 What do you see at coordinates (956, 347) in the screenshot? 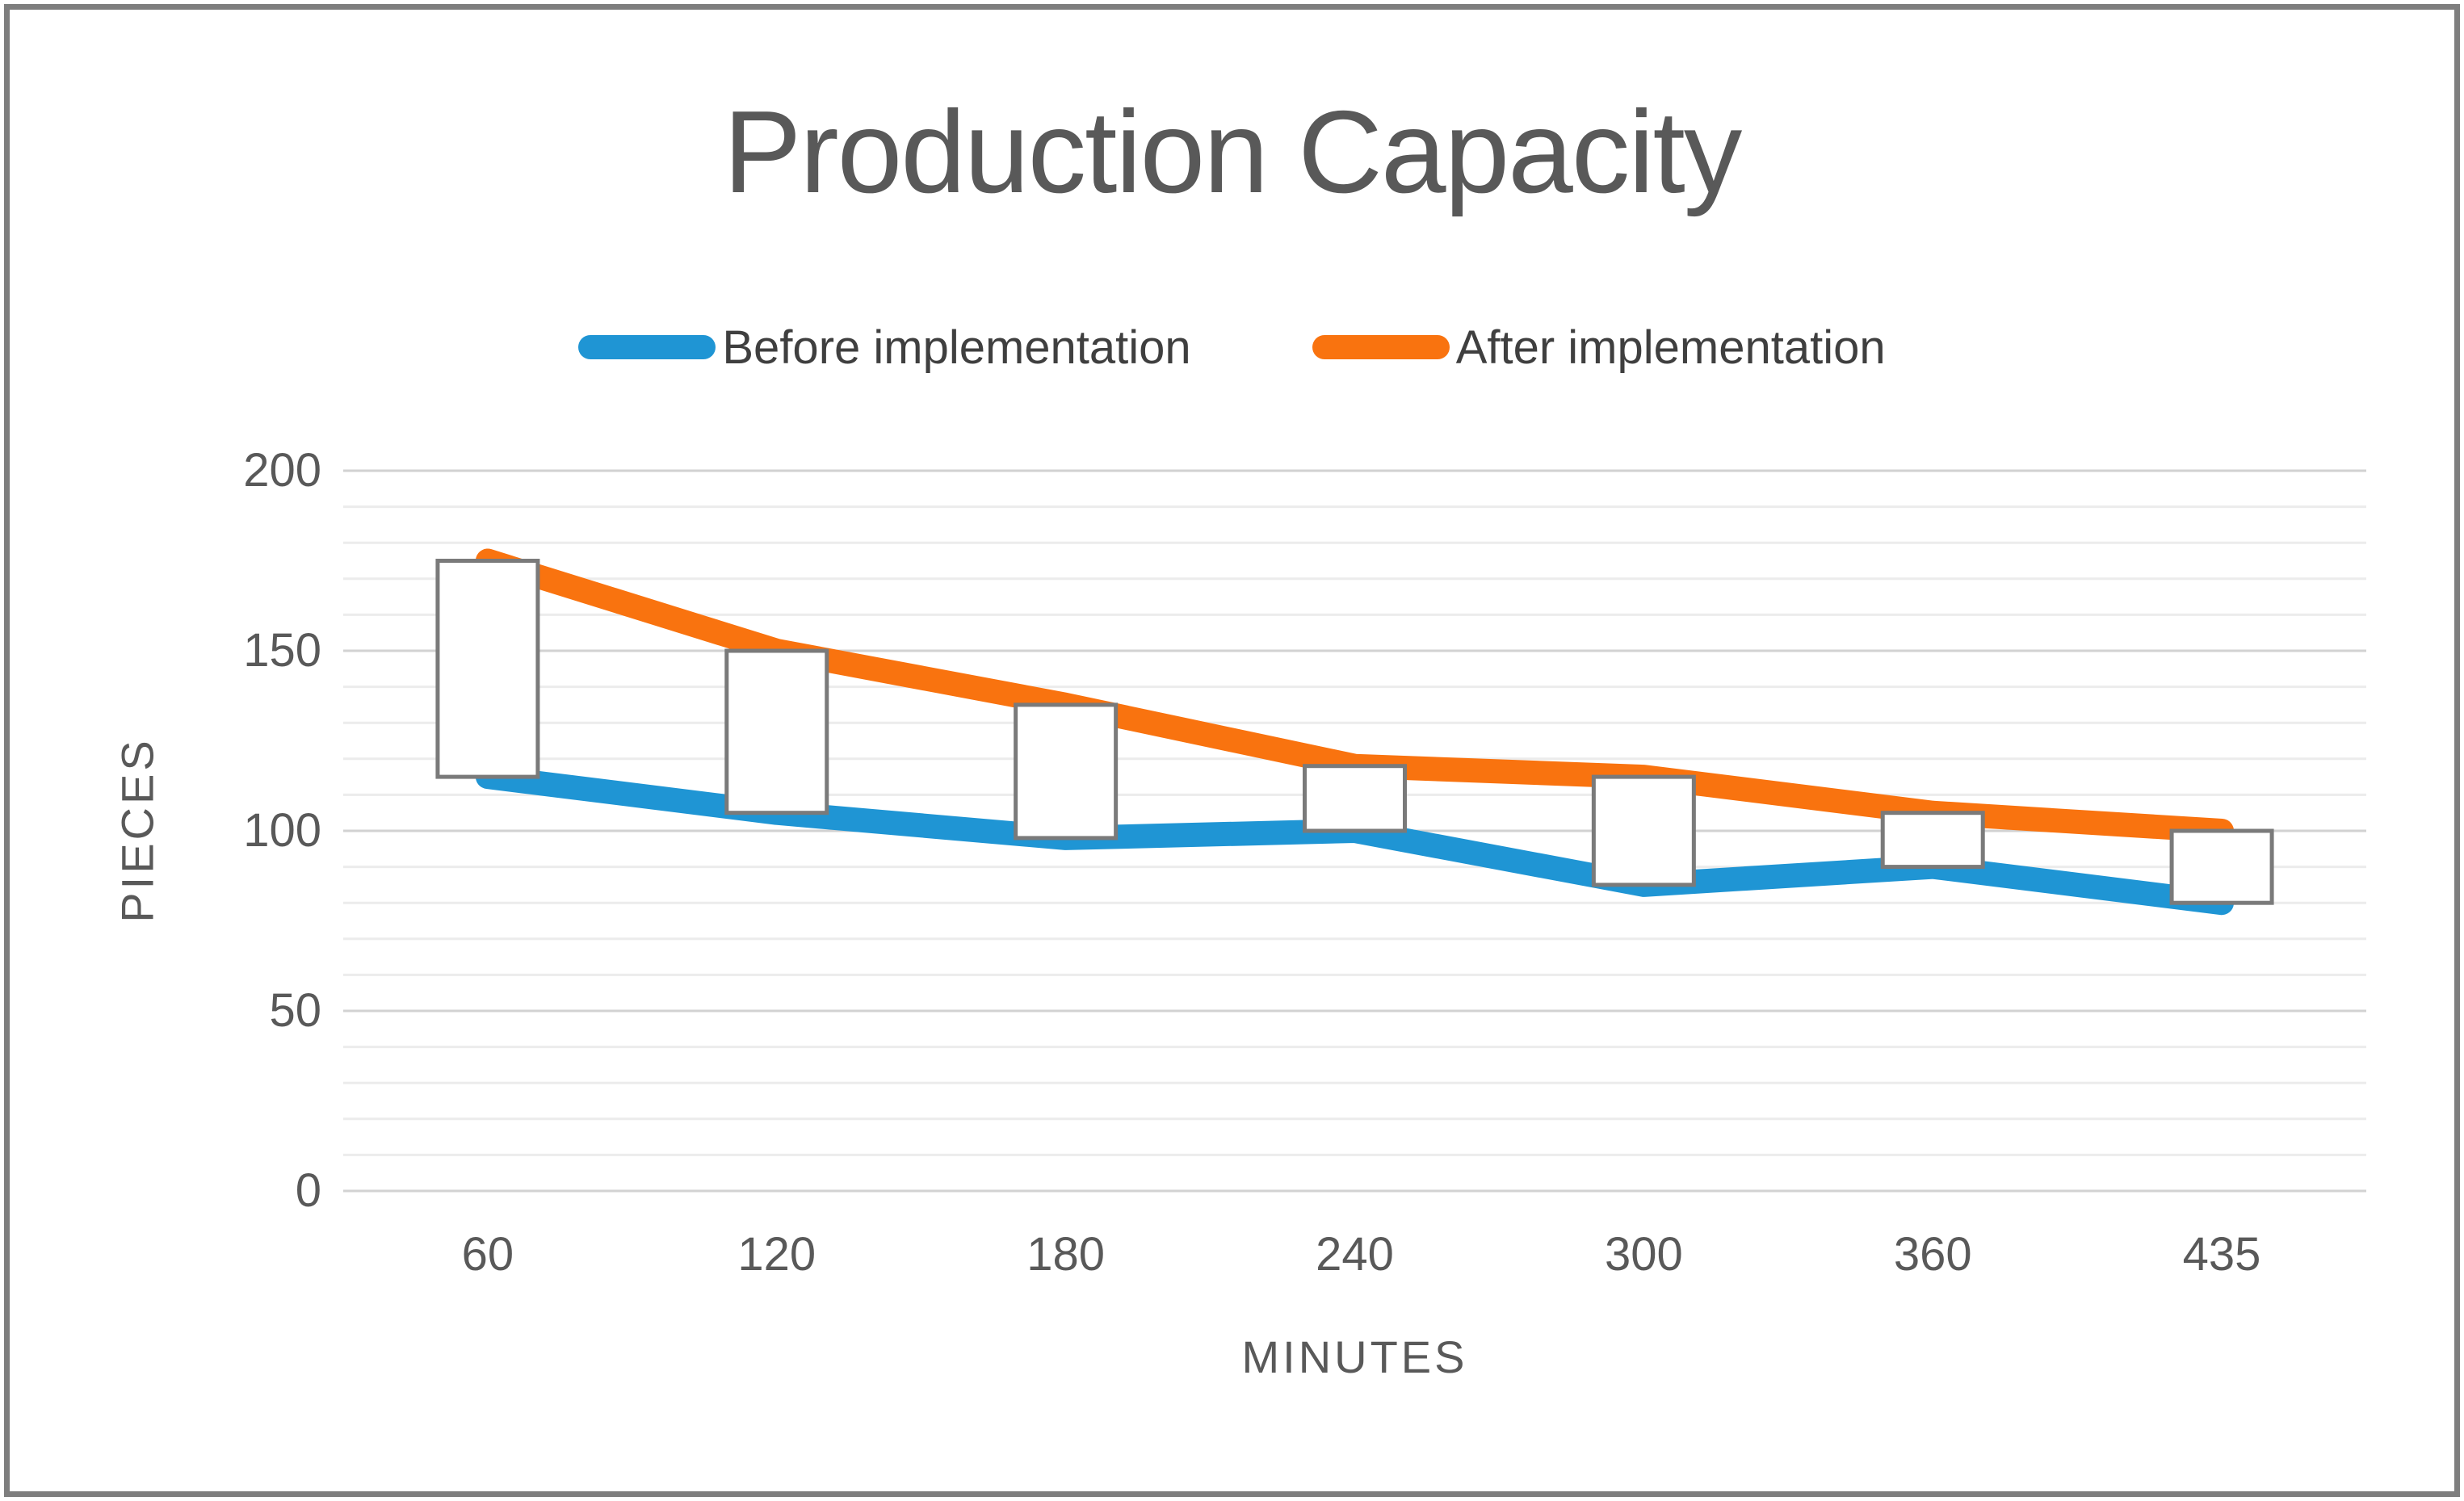
I see `legend-label-before: Before implementation` at bounding box center [956, 347].